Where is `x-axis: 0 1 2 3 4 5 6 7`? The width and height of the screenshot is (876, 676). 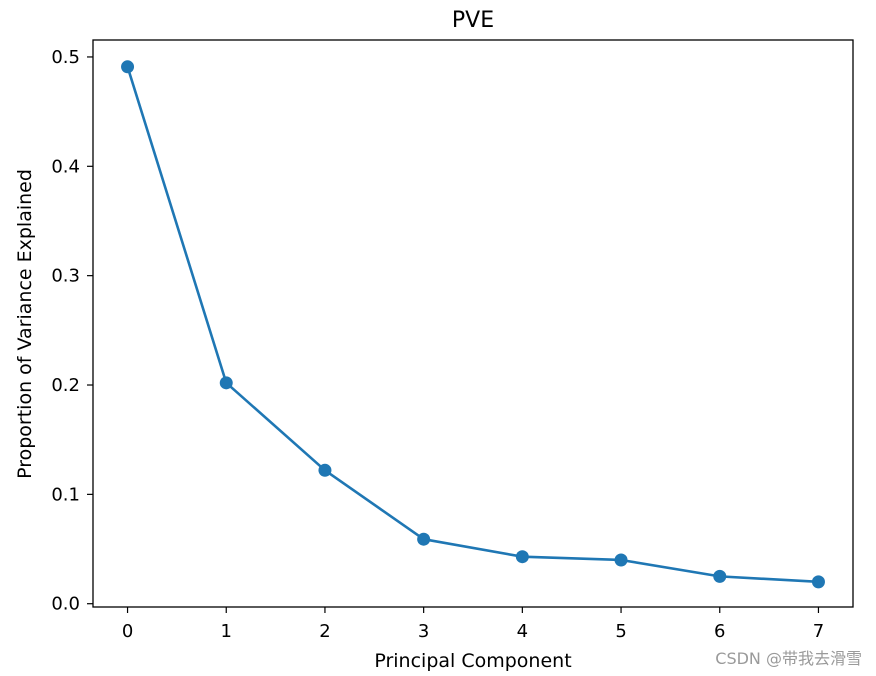
x-axis: 0 1 2 3 4 5 6 7 is located at coordinates (473, 624).